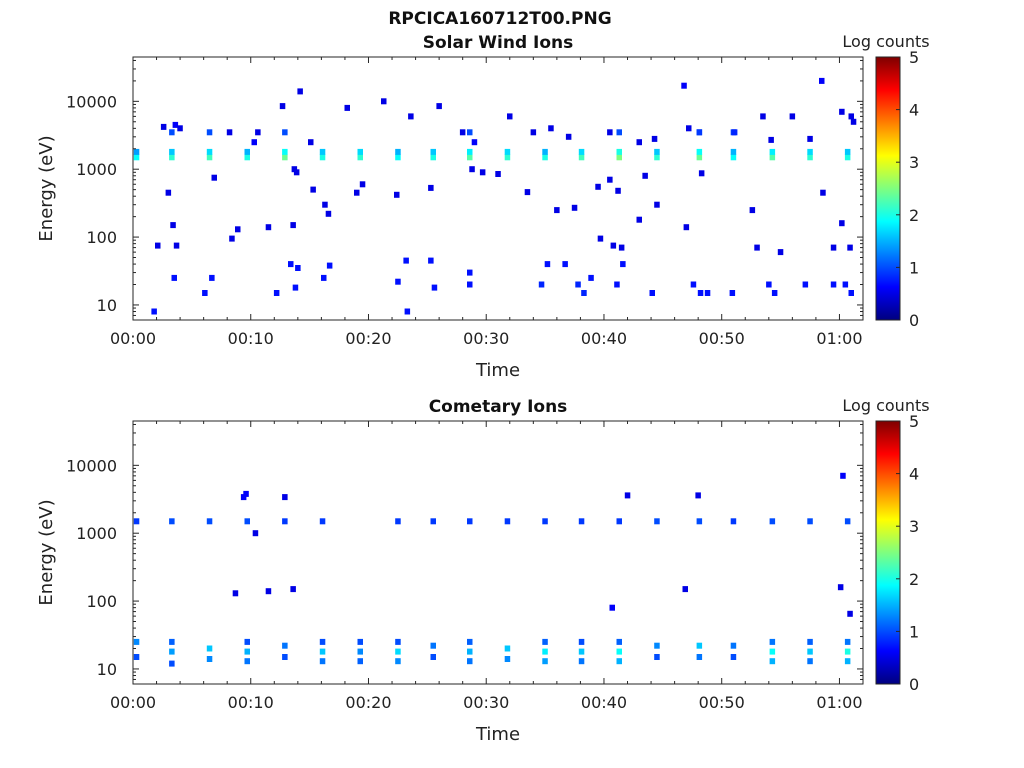 Image resolution: width=1024 pixels, height=768 pixels. I want to click on y-tick-label: 1000, so click(96, 533).